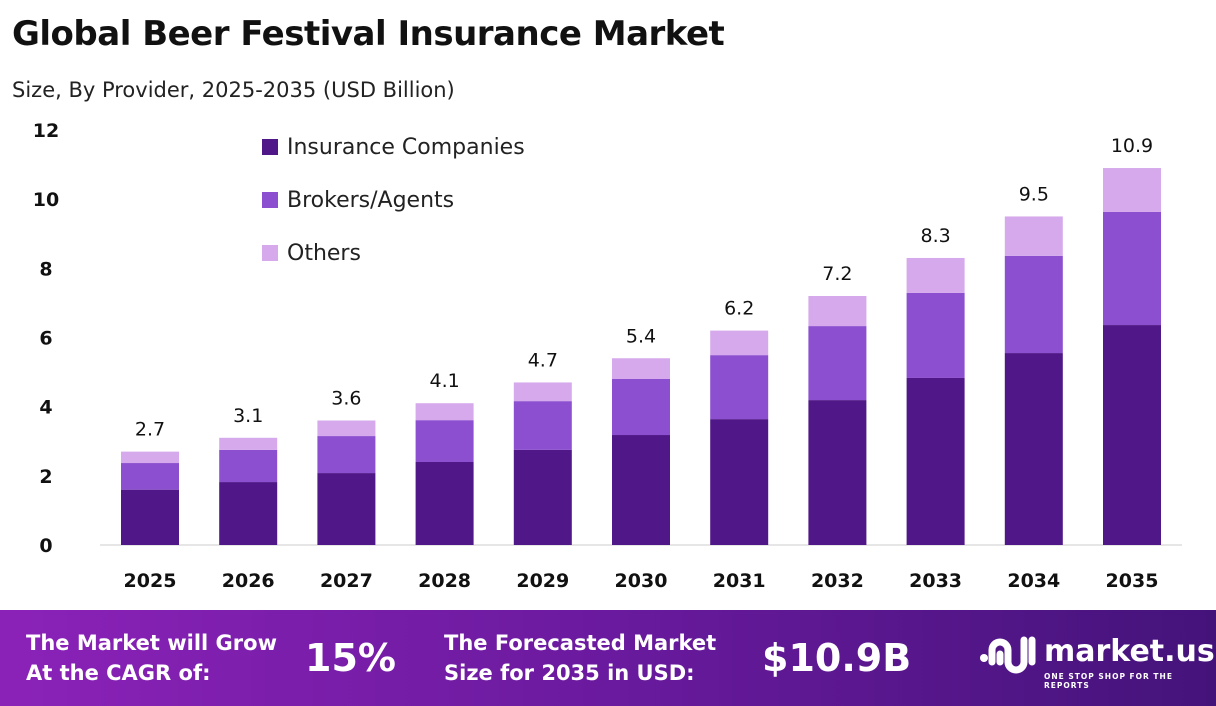  What do you see at coordinates (935, 236) in the screenshot?
I see `total-label: 8.3` at bounding box center [935, 236].